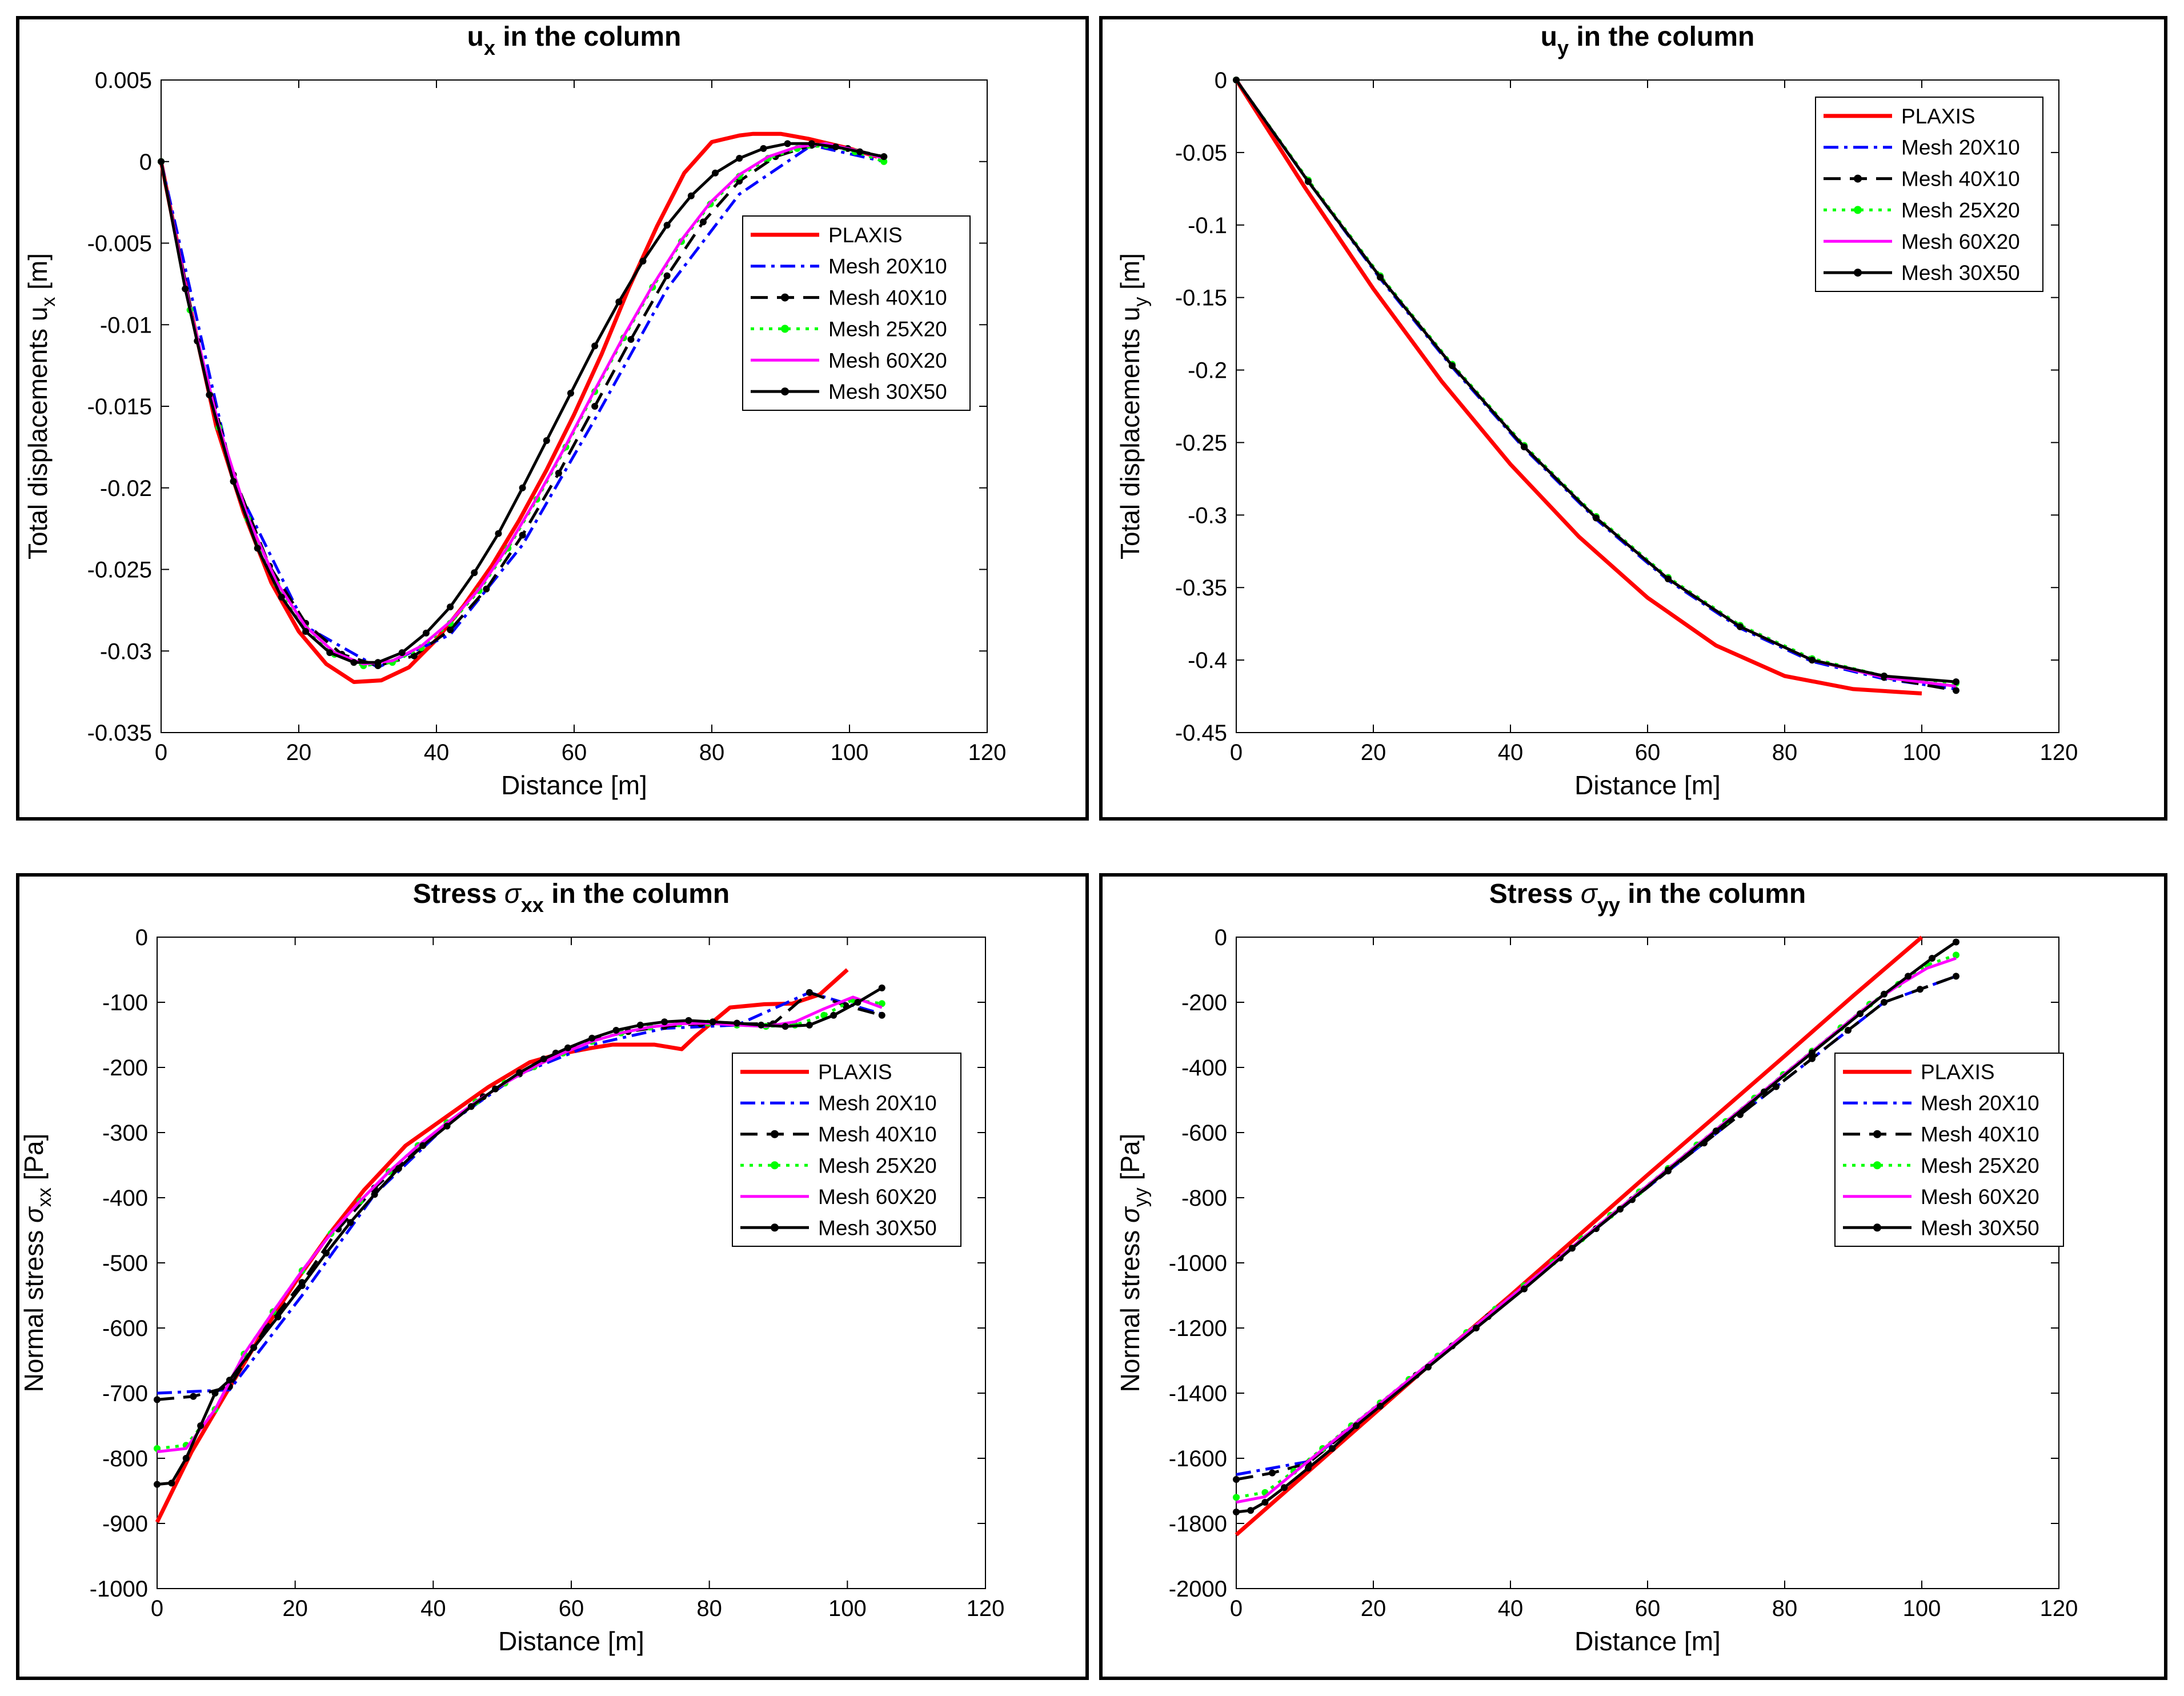 The width and height of the screenshot is (2184, 1696). Describe the element at coordinates (1938, 116) in the screenshot. I see `legend-label: PLAXIS` at that location.